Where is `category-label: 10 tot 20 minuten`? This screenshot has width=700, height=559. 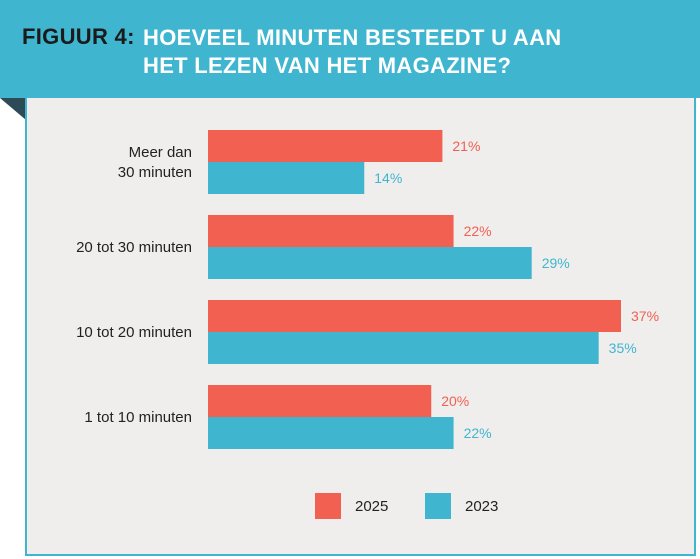 category-label: 10 tot 20 minuten is located at coordinates (134, 332).